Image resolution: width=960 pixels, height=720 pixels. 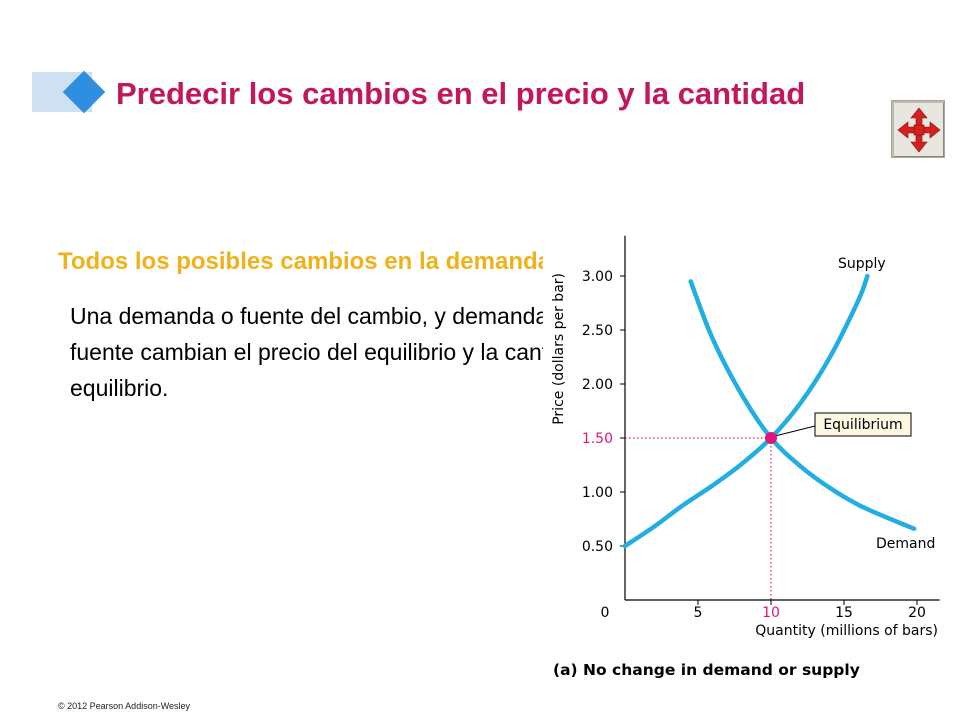 I want to click on supply-label: Supply, so click(x=862, y=264).